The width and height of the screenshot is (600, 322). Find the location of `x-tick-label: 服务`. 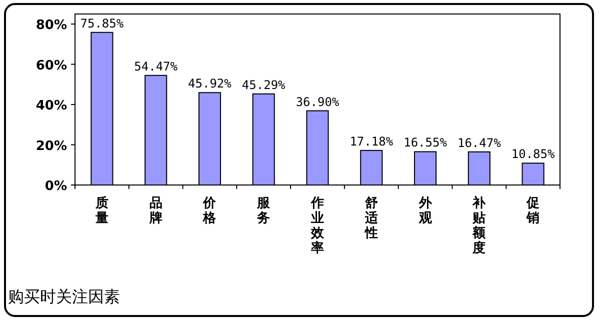

x-tick-label: 服务 is located at coordinates (264, 210).